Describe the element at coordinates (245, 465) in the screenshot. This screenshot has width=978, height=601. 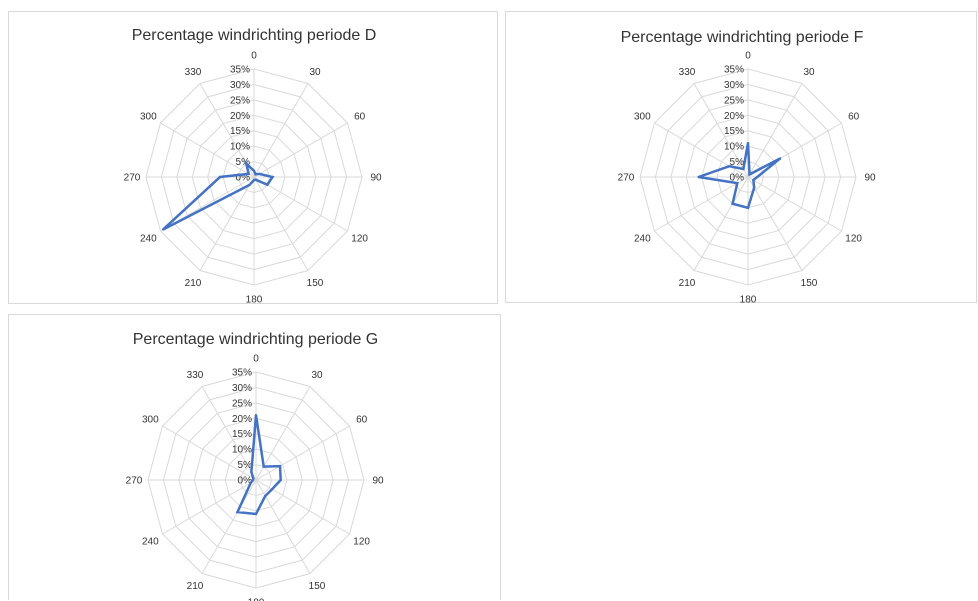
I see `radial-tick-label: 5%` at that location.